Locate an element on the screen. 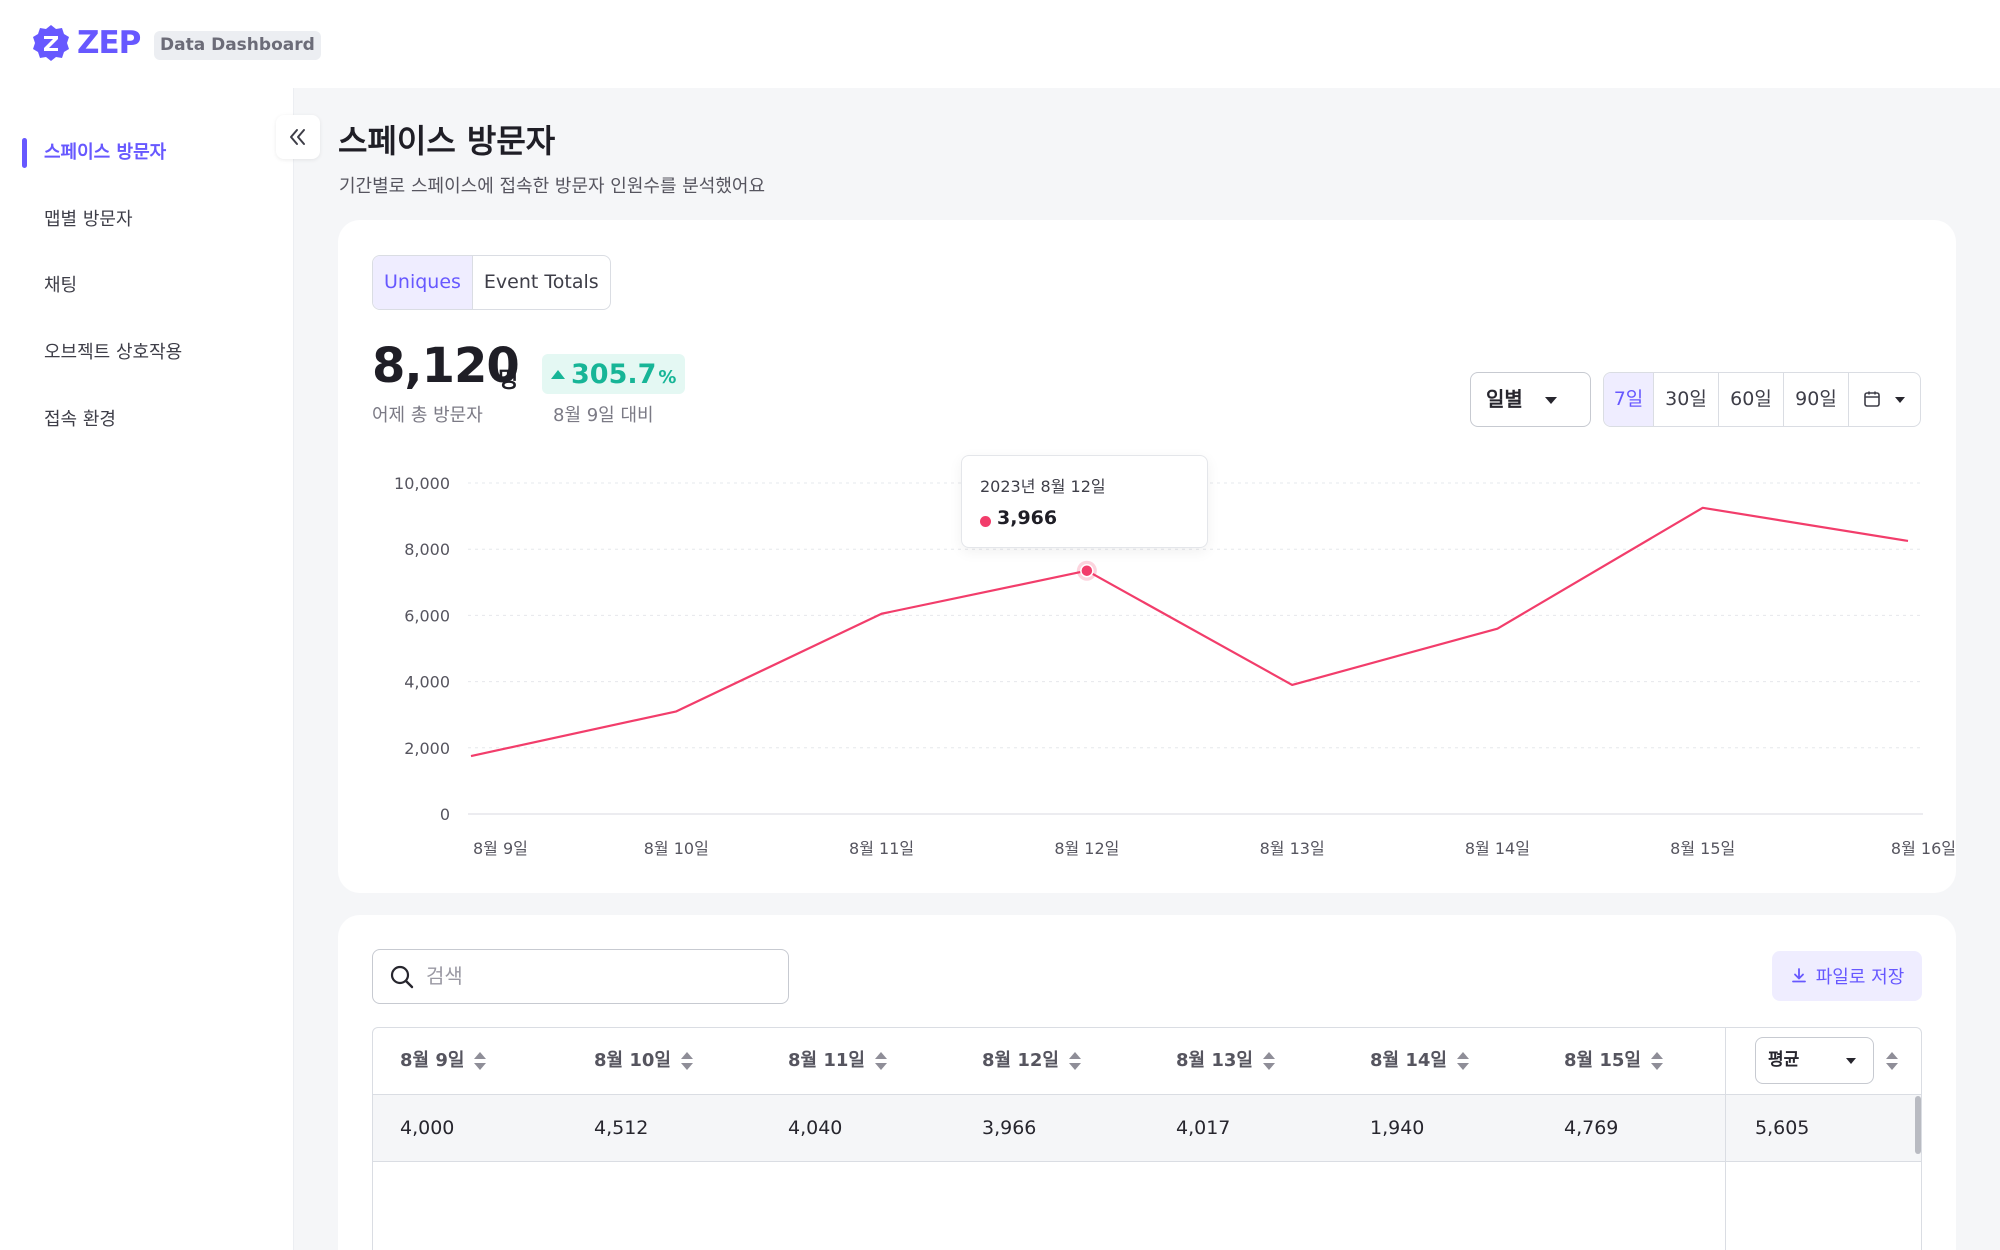 This screenshot has height=1250, width=2000. column-header-label: 8월 13일 is located at coordinates (1214, 1060).